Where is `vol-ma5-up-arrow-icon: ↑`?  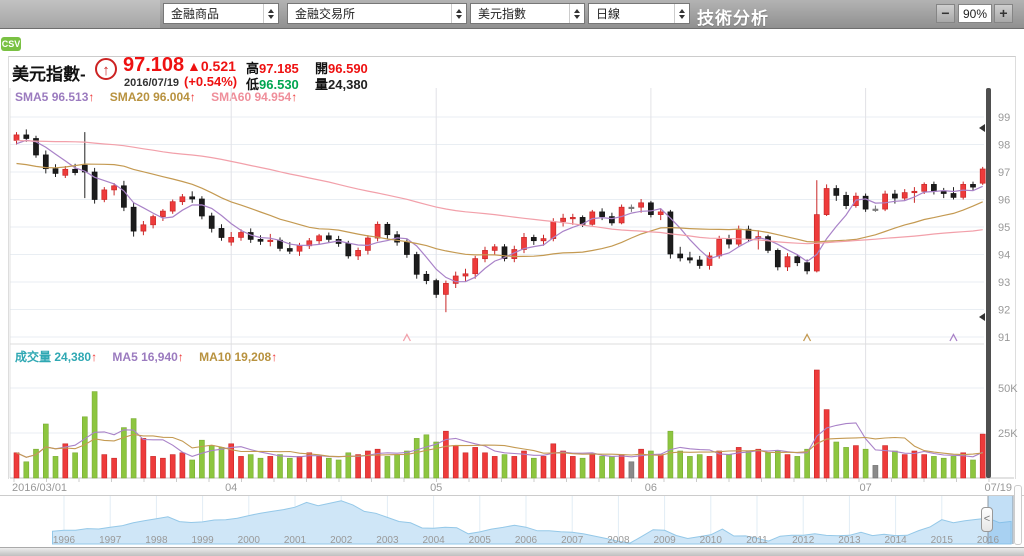
vol-ma5-up-arrow-icon: ↑ is located at coordinates (180, 357).